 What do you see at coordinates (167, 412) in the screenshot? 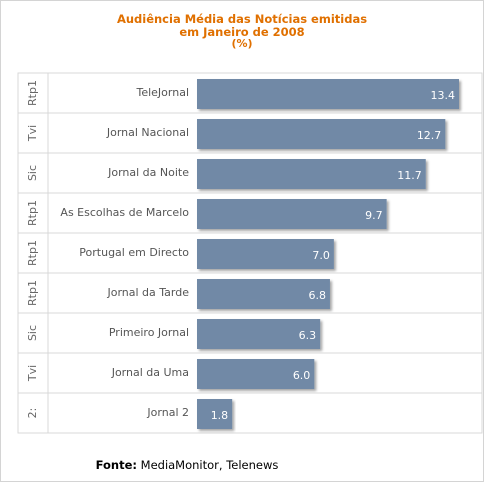
I see `category-label: Jornal 2` at bounding box center [167, 412].